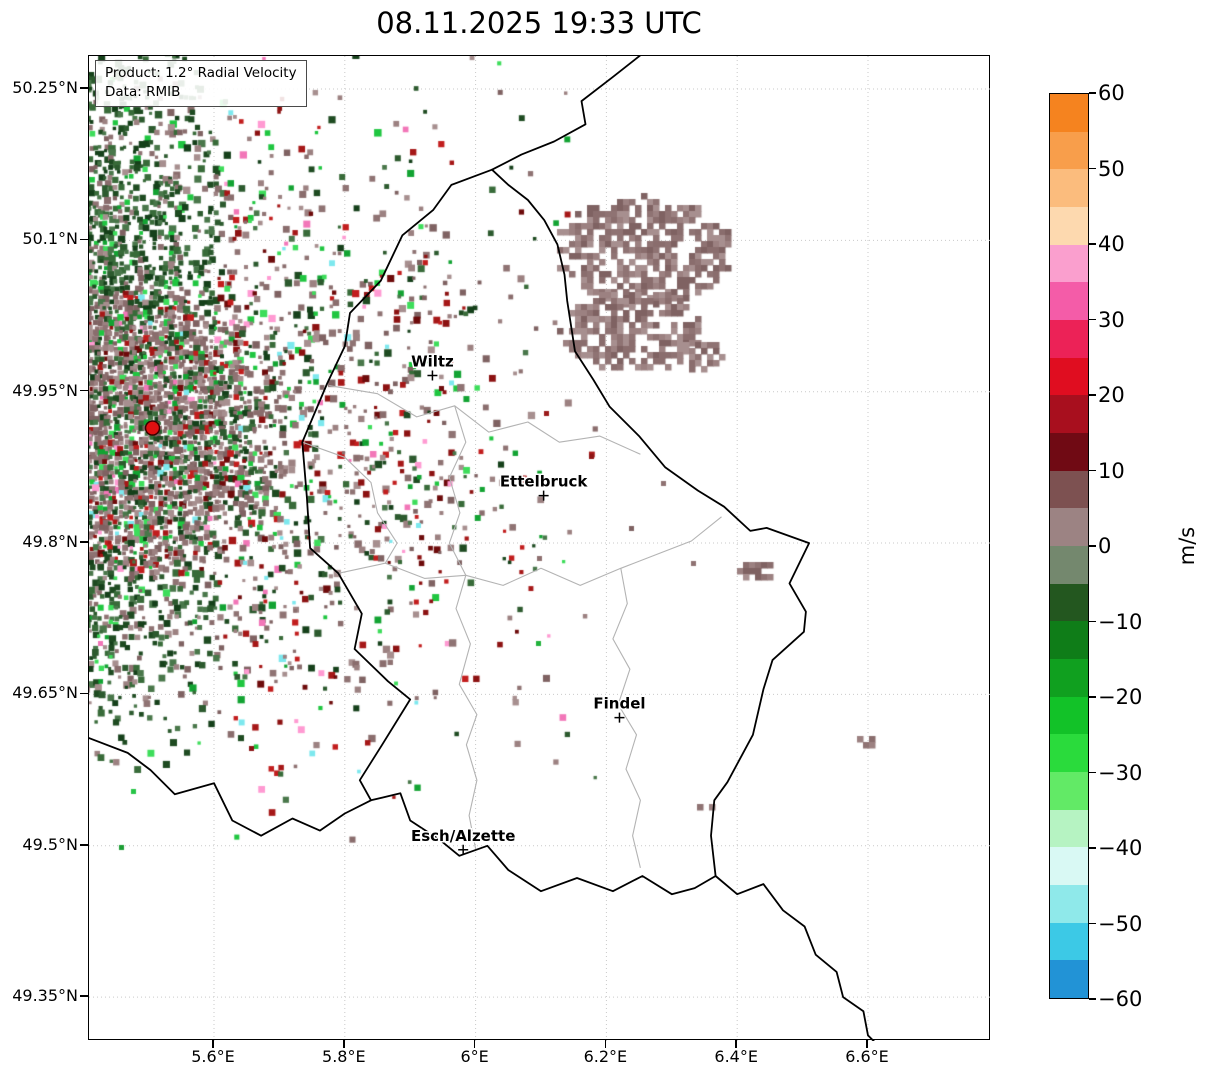 The height and width of the screenshot is (1081, 1207). What do you see at coordinates (544, 482) in the screenshot?
I see `city-label: Ettelbruck` at bounding box center [544, 482].